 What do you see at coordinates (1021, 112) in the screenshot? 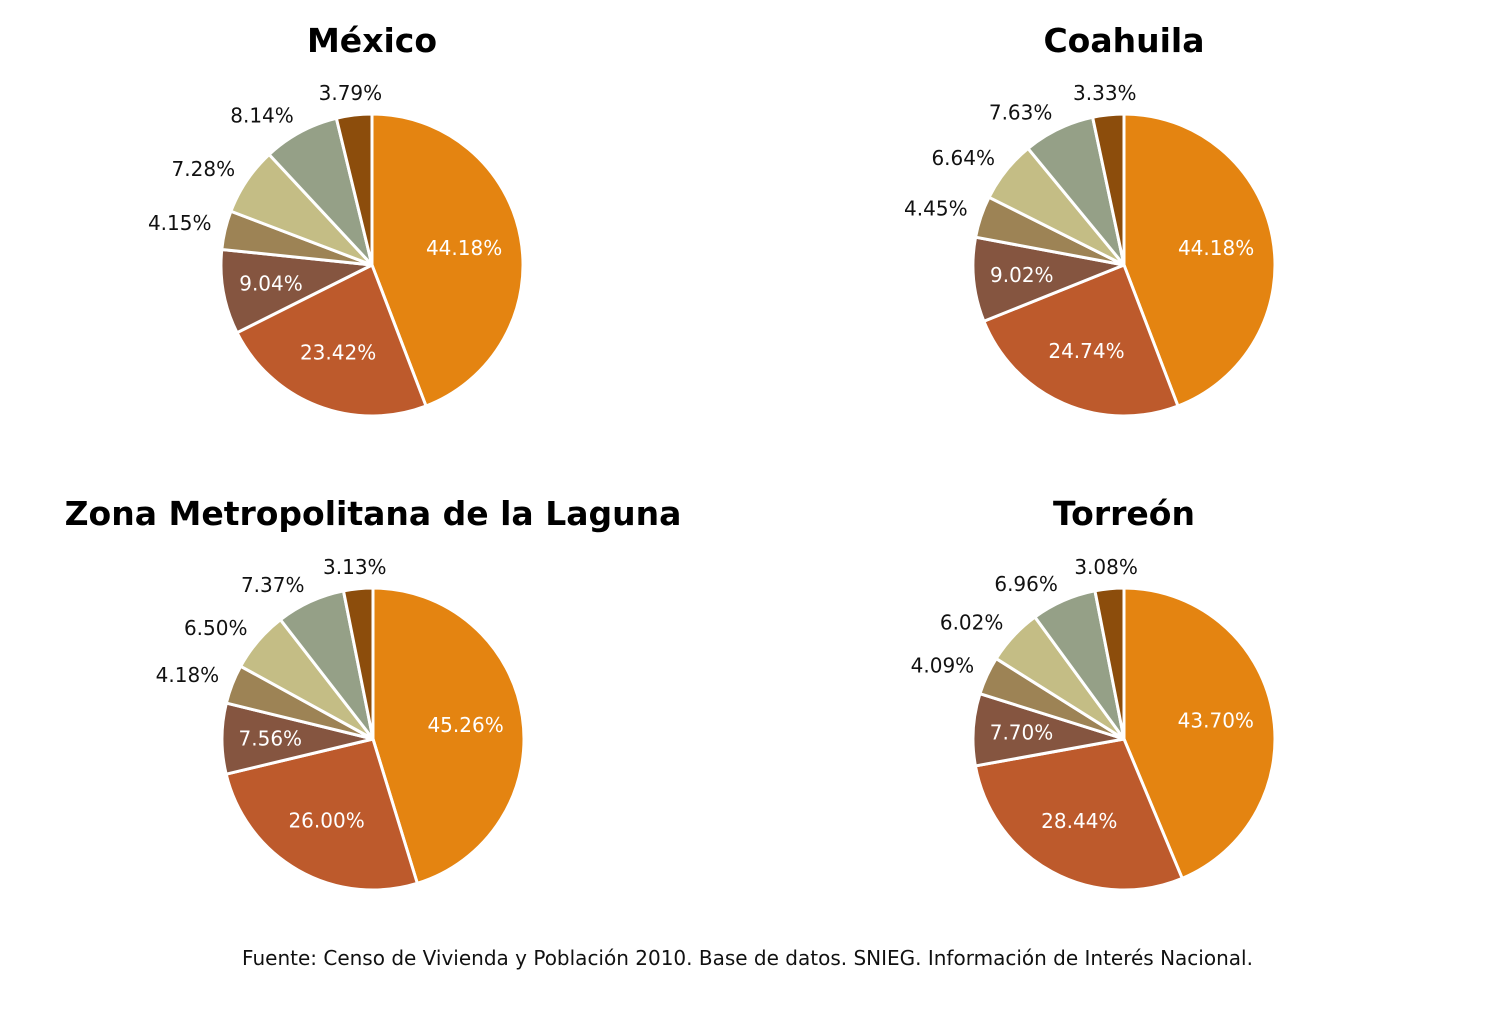
I see `slice-label: 7.63%` at bounding box center [1021, 112].